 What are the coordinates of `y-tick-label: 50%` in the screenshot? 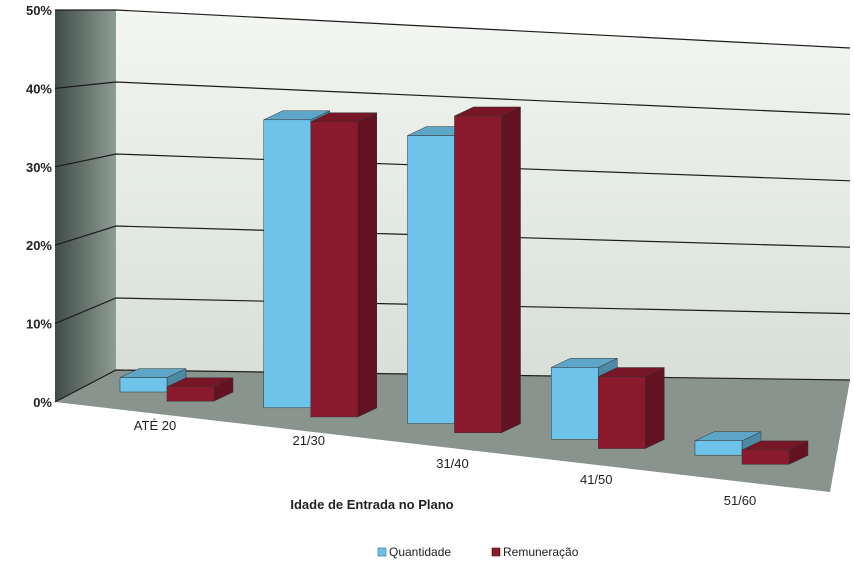 It's located at (39, 10).